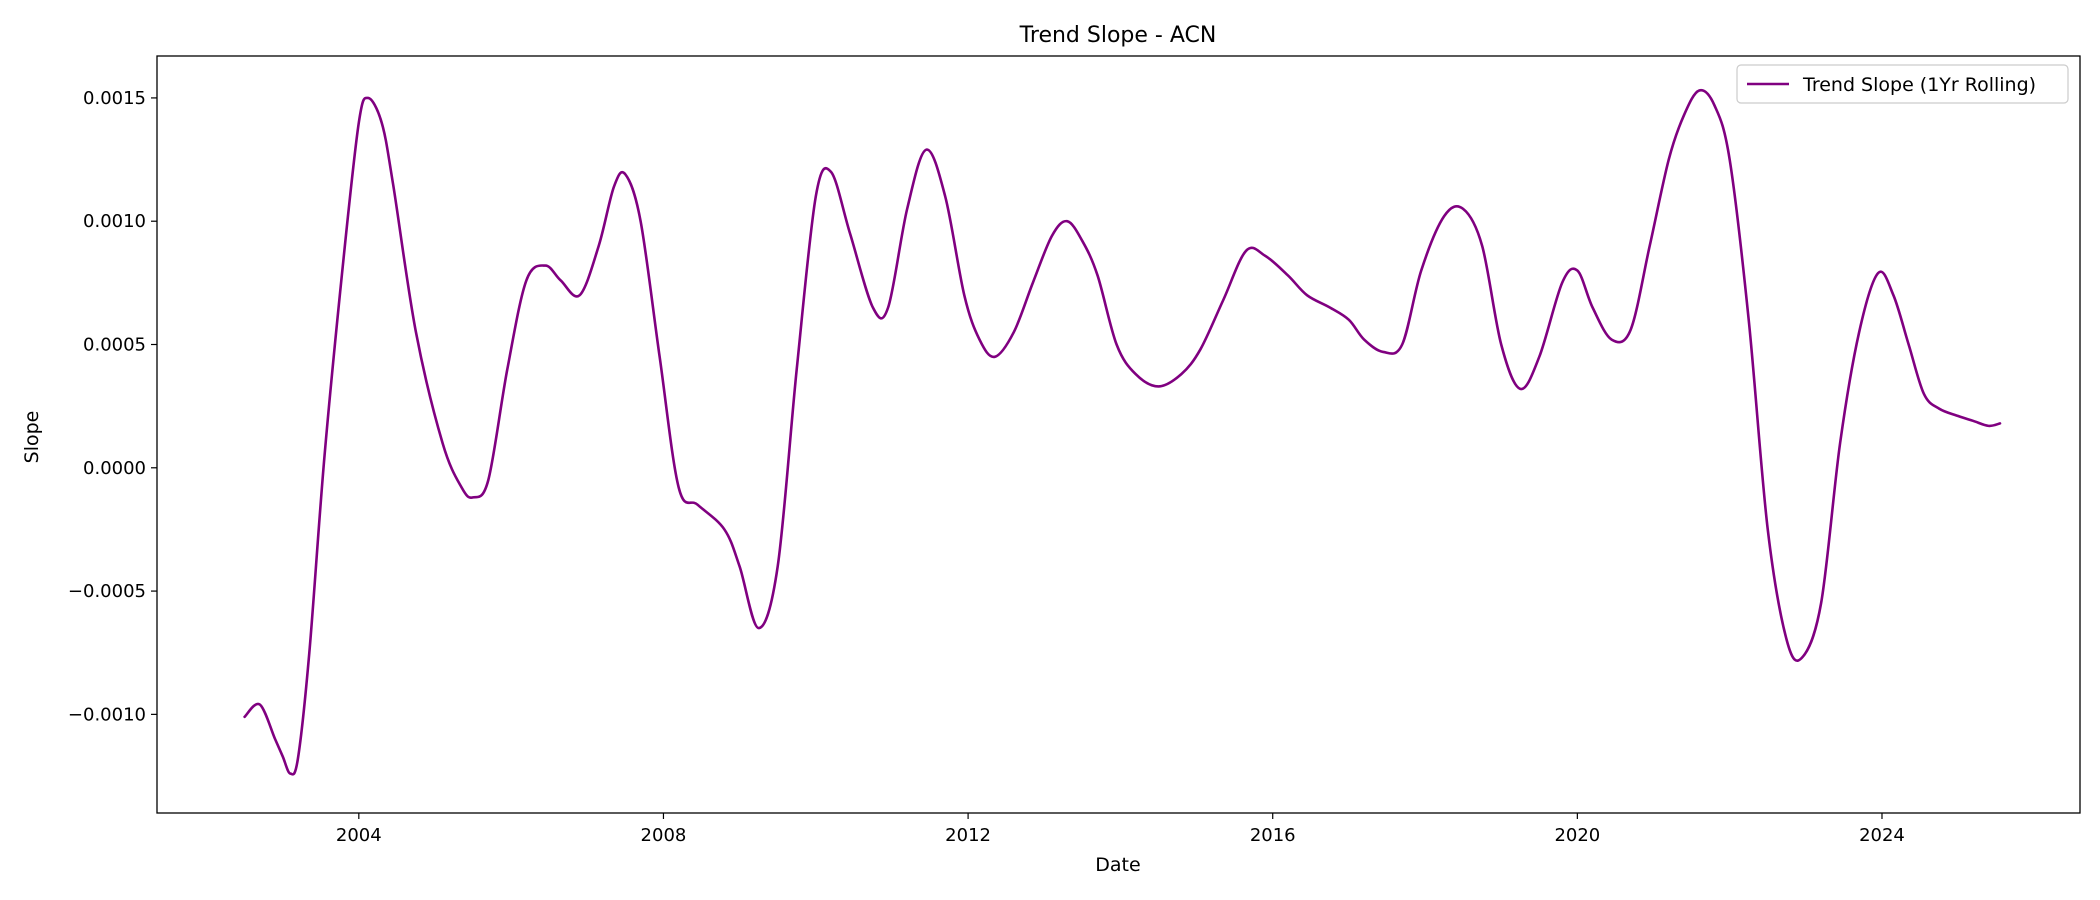  I want to click on y-tick-label: 0.0015, so click(114, 98).